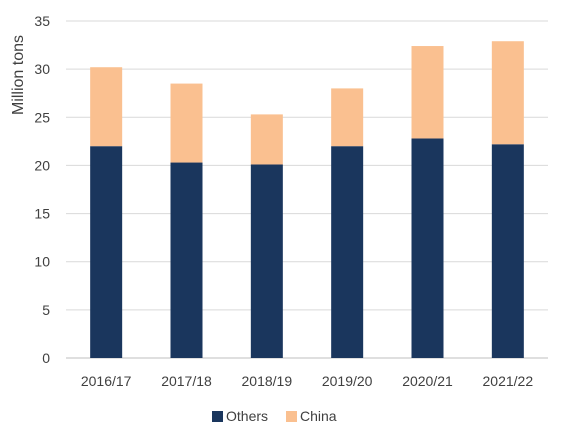  Describe the element at coordinates (347, 381) in the screenshot. I see `x-tick-label: 2019/20` at that location.